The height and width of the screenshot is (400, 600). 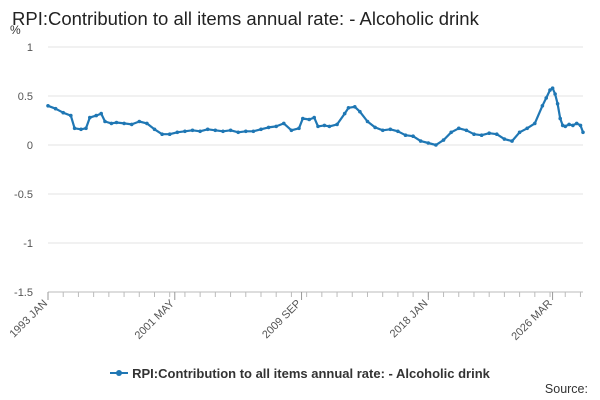 What do you see at coordinates (409, 319) in the screenshot?
I see `x-tick-label: 2018 JAN` at bounding box center [409, 319].